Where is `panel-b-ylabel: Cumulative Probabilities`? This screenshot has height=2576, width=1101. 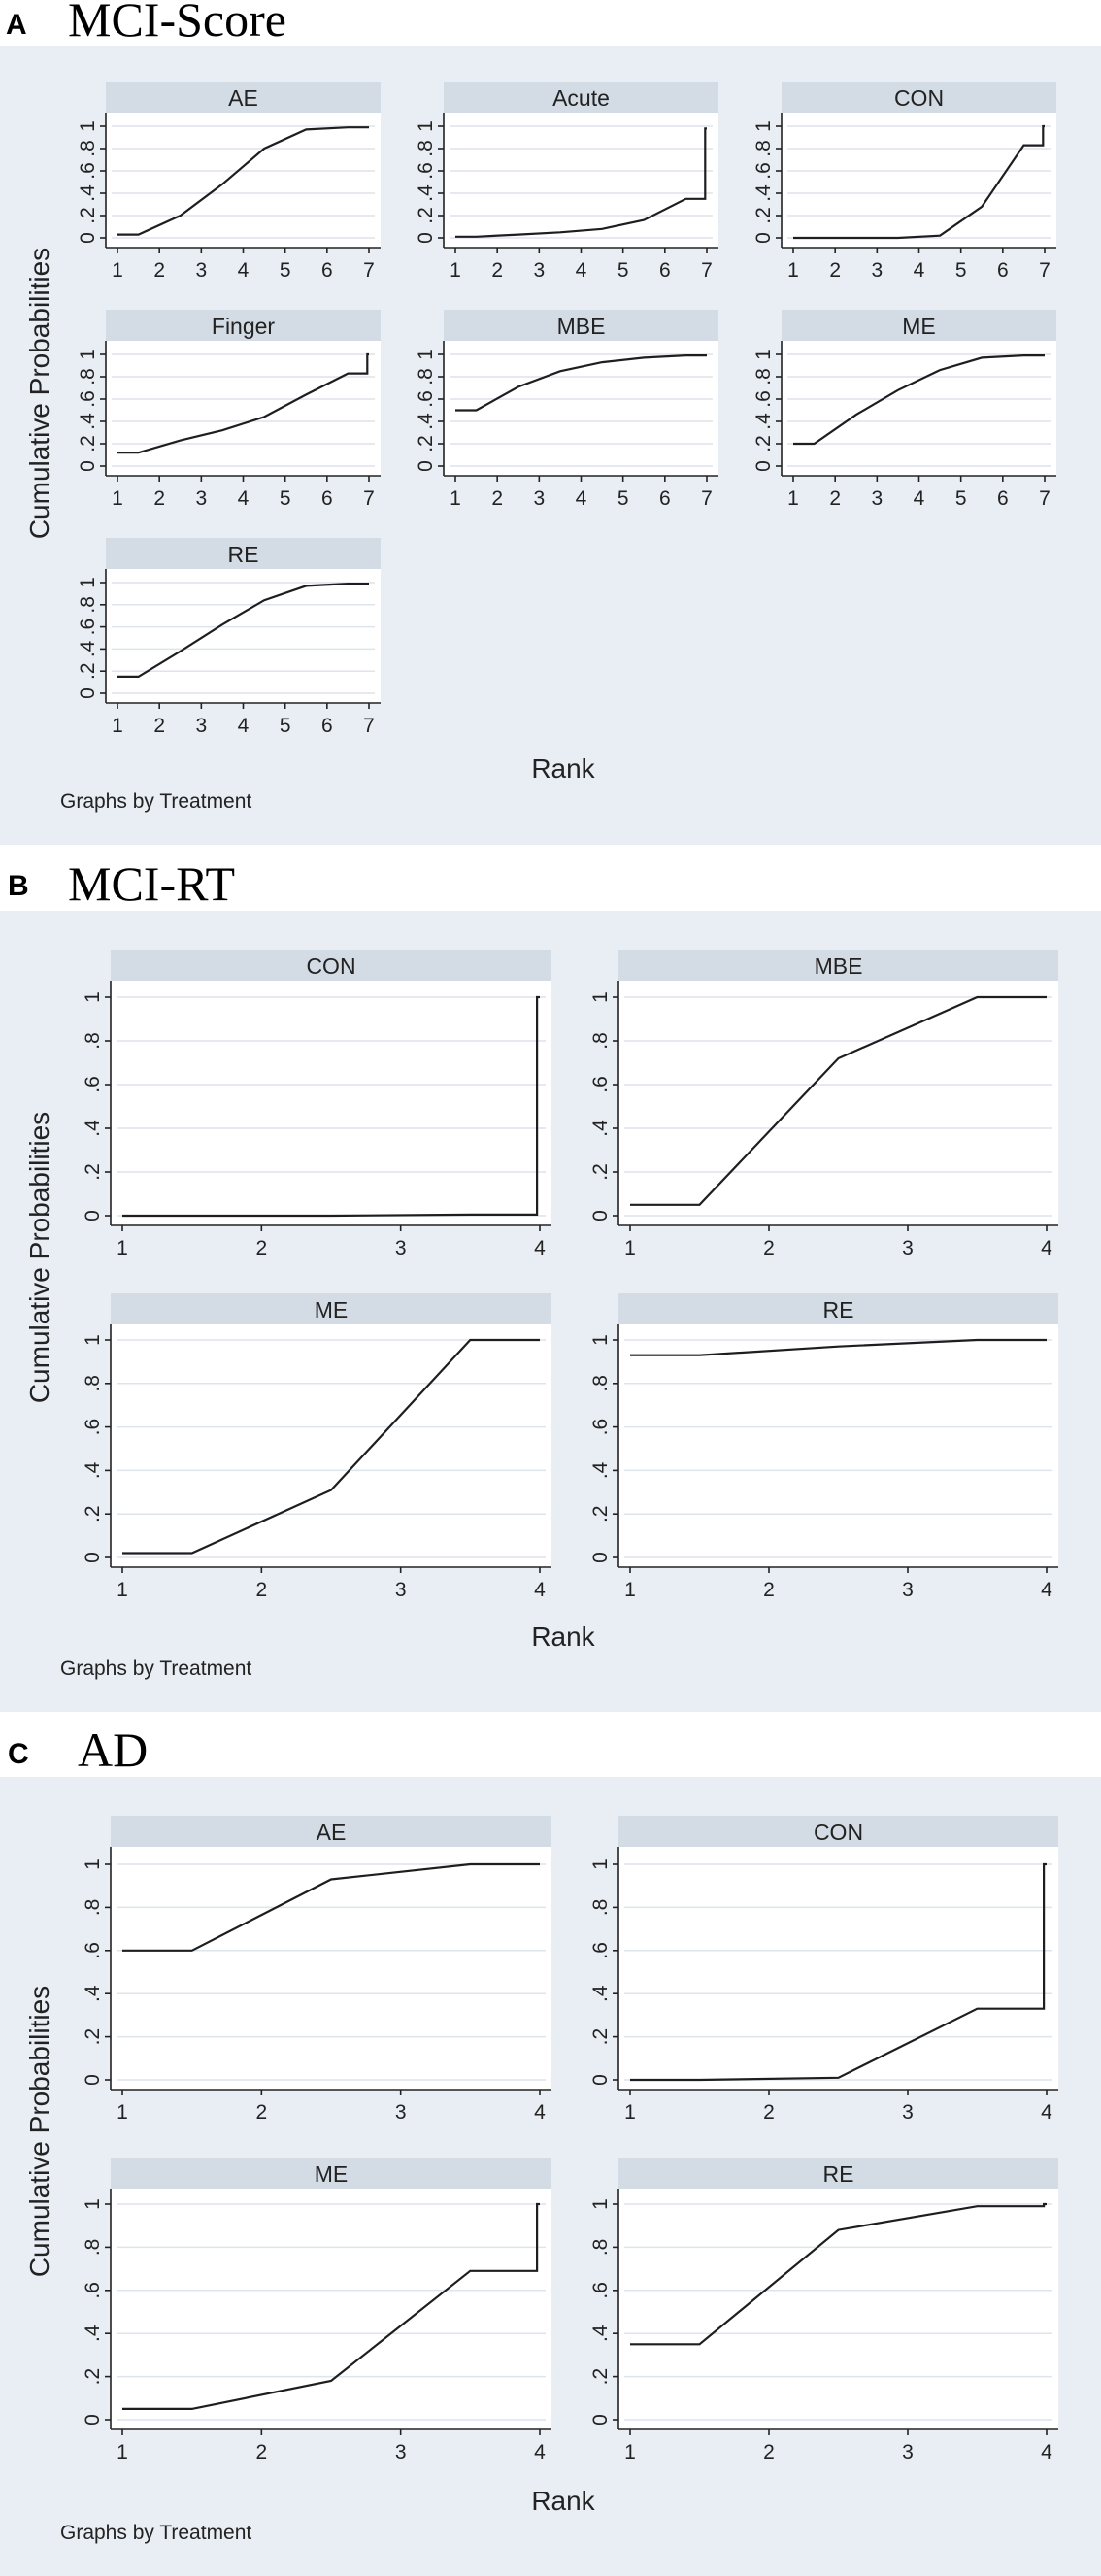 panel-b-ylabel: Cumulative Probabilities is located at coordinates (39, 1258).